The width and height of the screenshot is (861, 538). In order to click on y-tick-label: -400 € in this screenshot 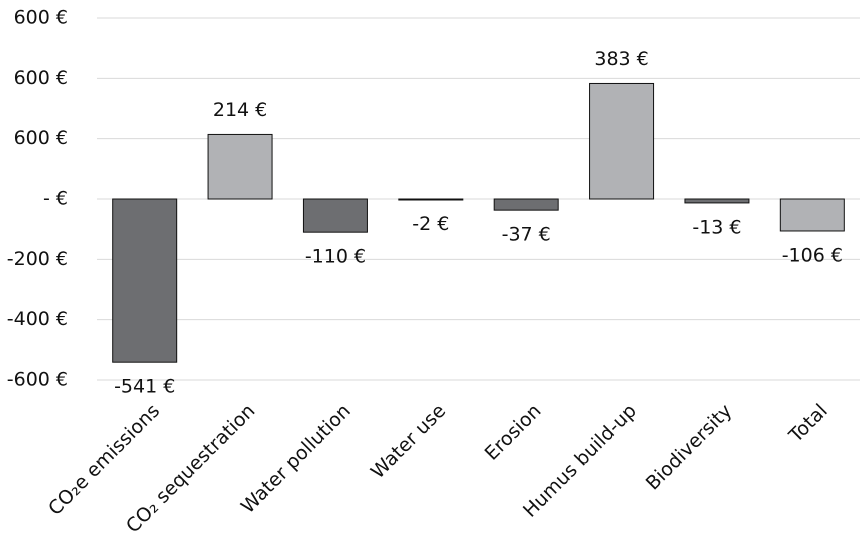, I will do `click(37, 319)`.